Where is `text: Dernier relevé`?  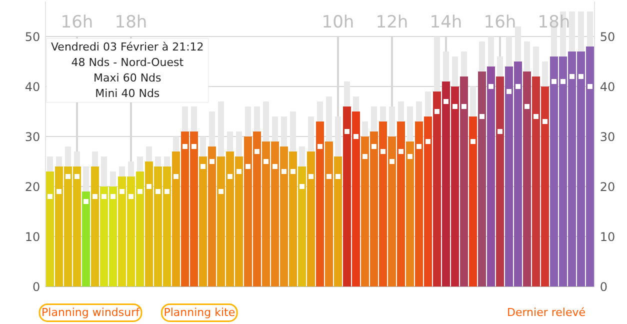 text: Dernier relevé is located at coordinates (546, 313).